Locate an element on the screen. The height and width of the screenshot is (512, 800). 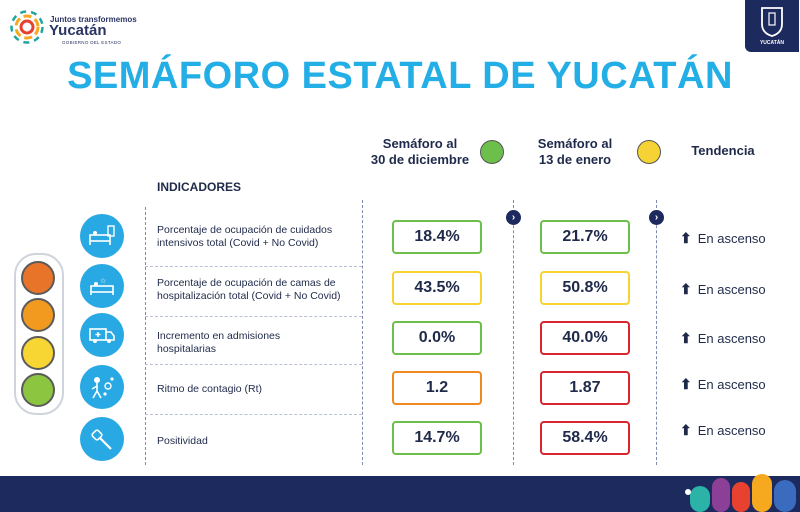
value-jan13: 21.7% is located at coordinates (585, 237).